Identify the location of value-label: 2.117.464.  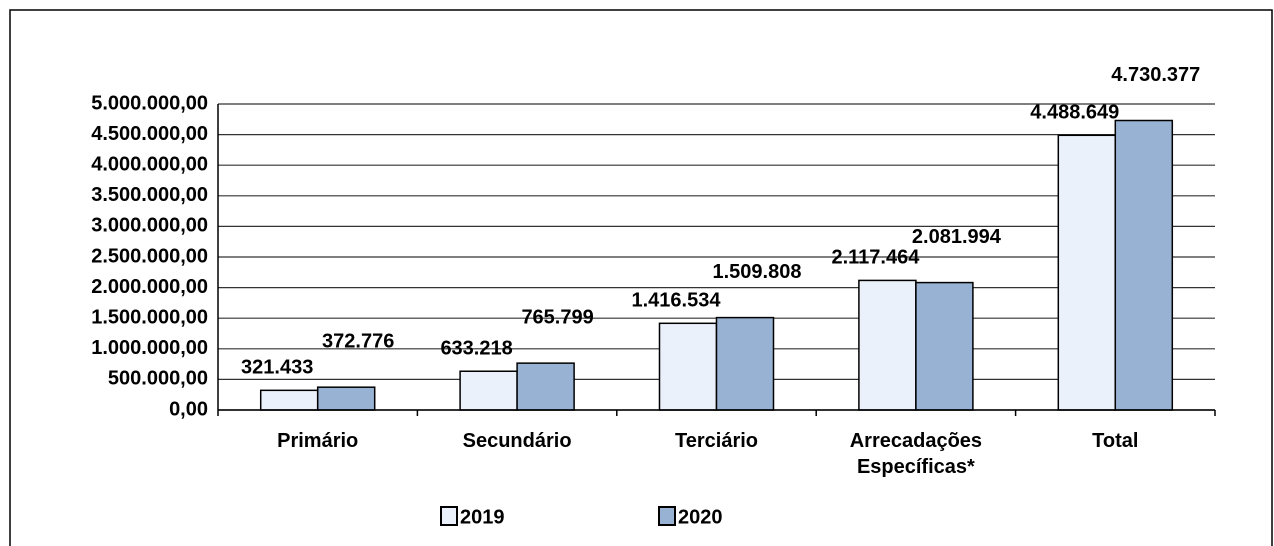
(875, 258).